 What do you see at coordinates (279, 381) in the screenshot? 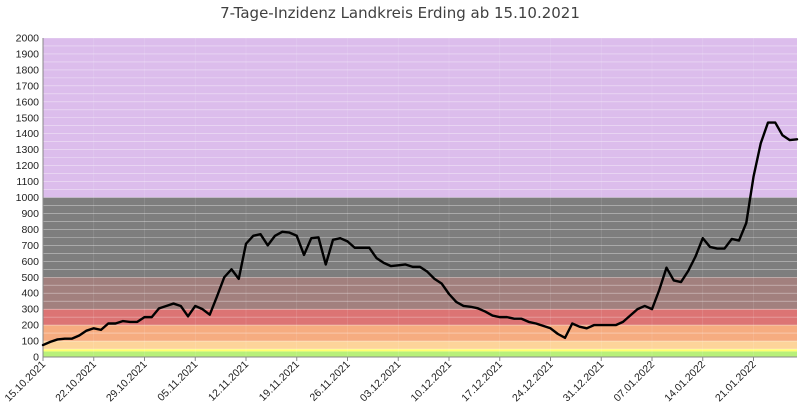
I see `x-tick-5: 19.11.2021` at bounding box center [279, 381].